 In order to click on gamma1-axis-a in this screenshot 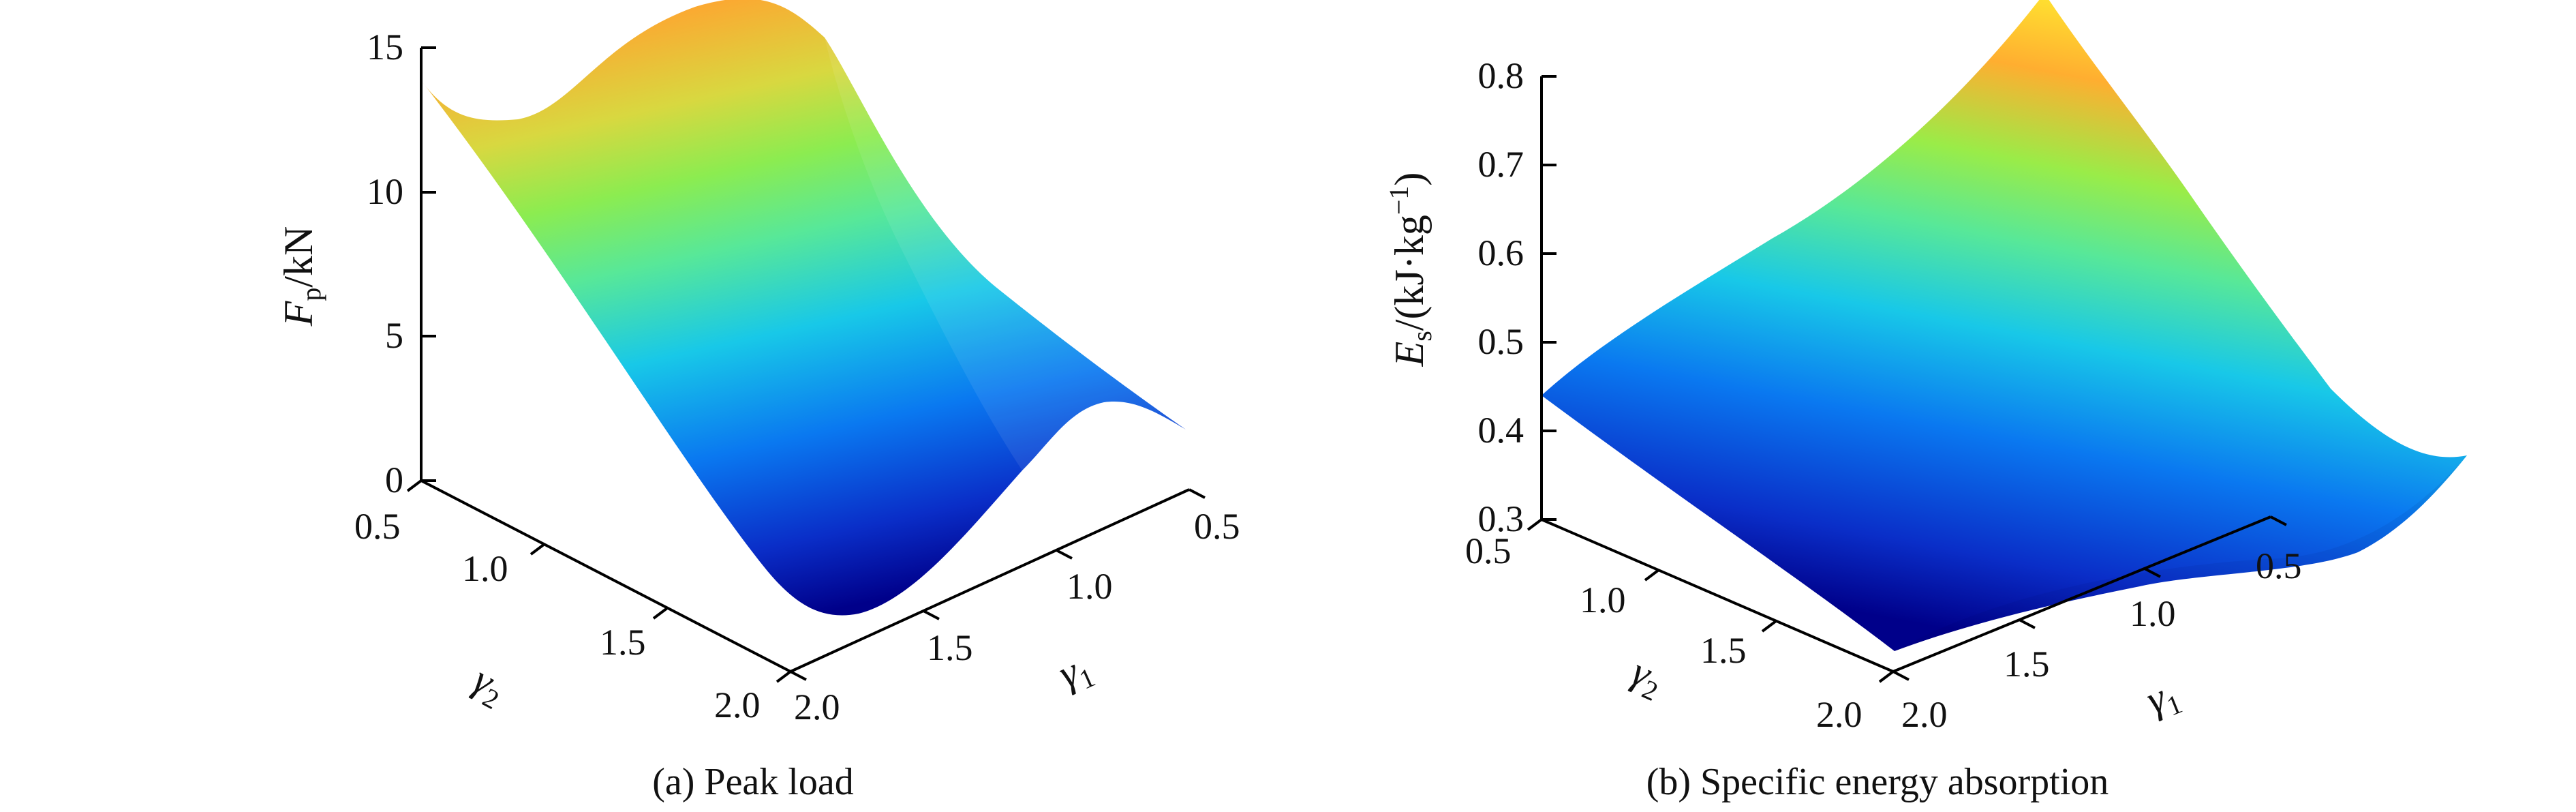, I will do `click(990, 580)`.